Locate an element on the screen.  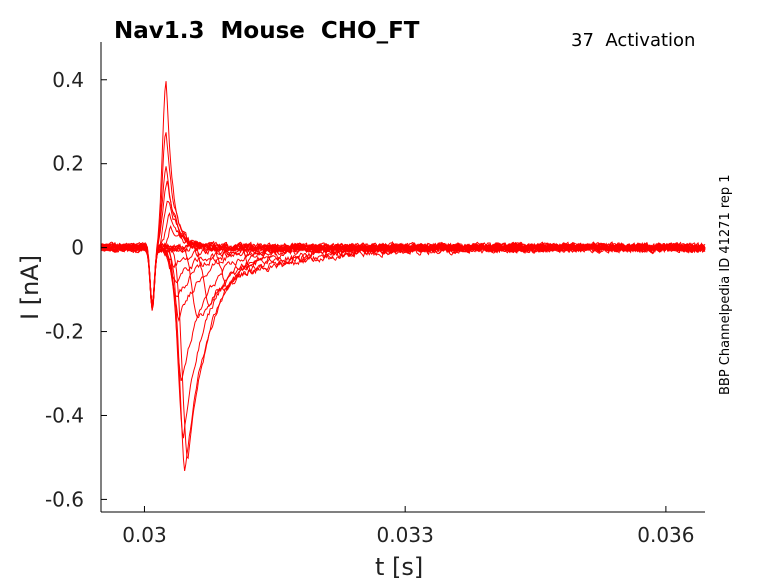
y-axis-label: I [nA] is located at coordinates (30, 287).